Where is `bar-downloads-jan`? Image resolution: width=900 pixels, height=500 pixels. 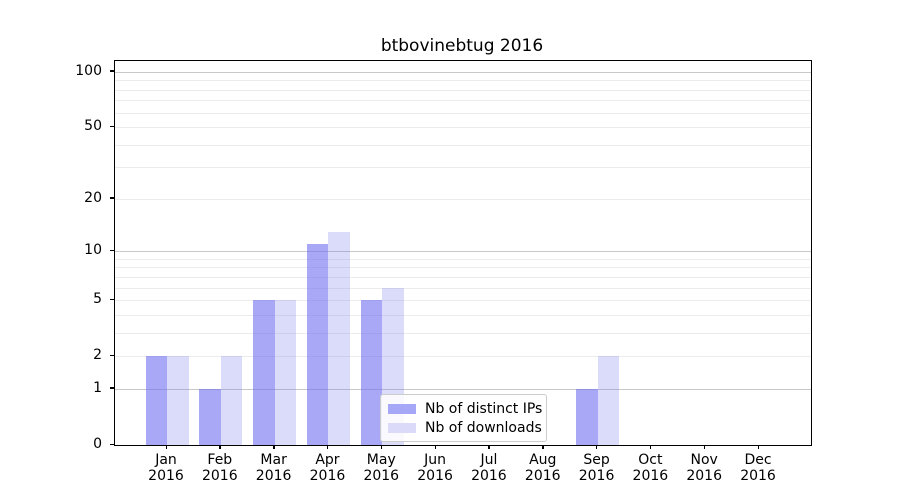
bar-downloads-jan is located at coordinates (178, 400).